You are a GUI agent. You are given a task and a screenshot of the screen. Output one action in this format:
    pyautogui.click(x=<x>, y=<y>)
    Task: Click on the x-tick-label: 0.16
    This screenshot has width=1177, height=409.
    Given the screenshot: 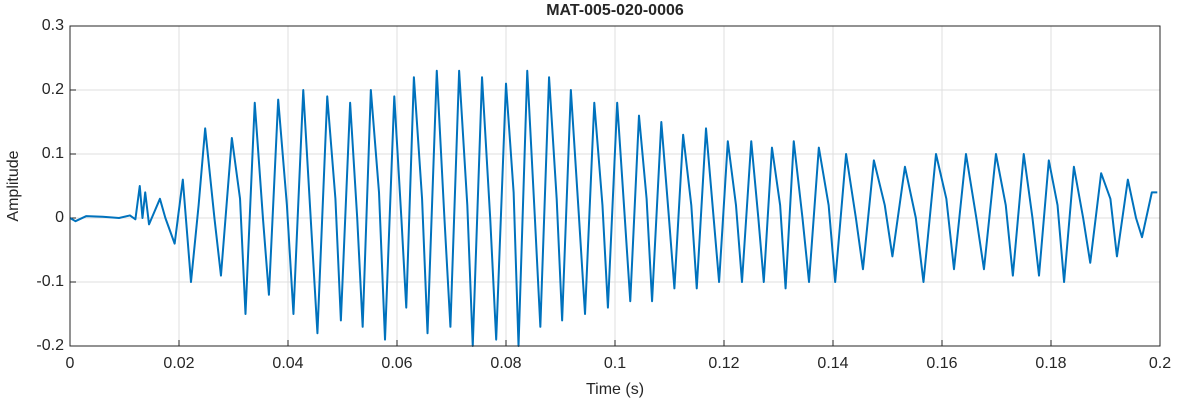 What is the action you would take?
    pyautogui.click(x=941, y=363)
    